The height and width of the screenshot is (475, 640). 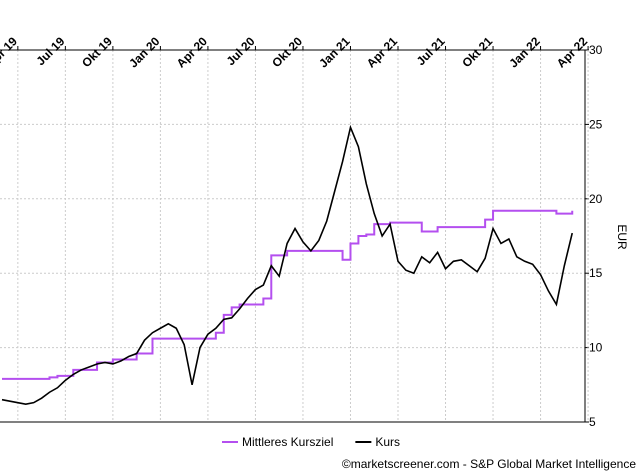 I want to click on x-tick-label: Jul 21, so click(x=431, y=51).